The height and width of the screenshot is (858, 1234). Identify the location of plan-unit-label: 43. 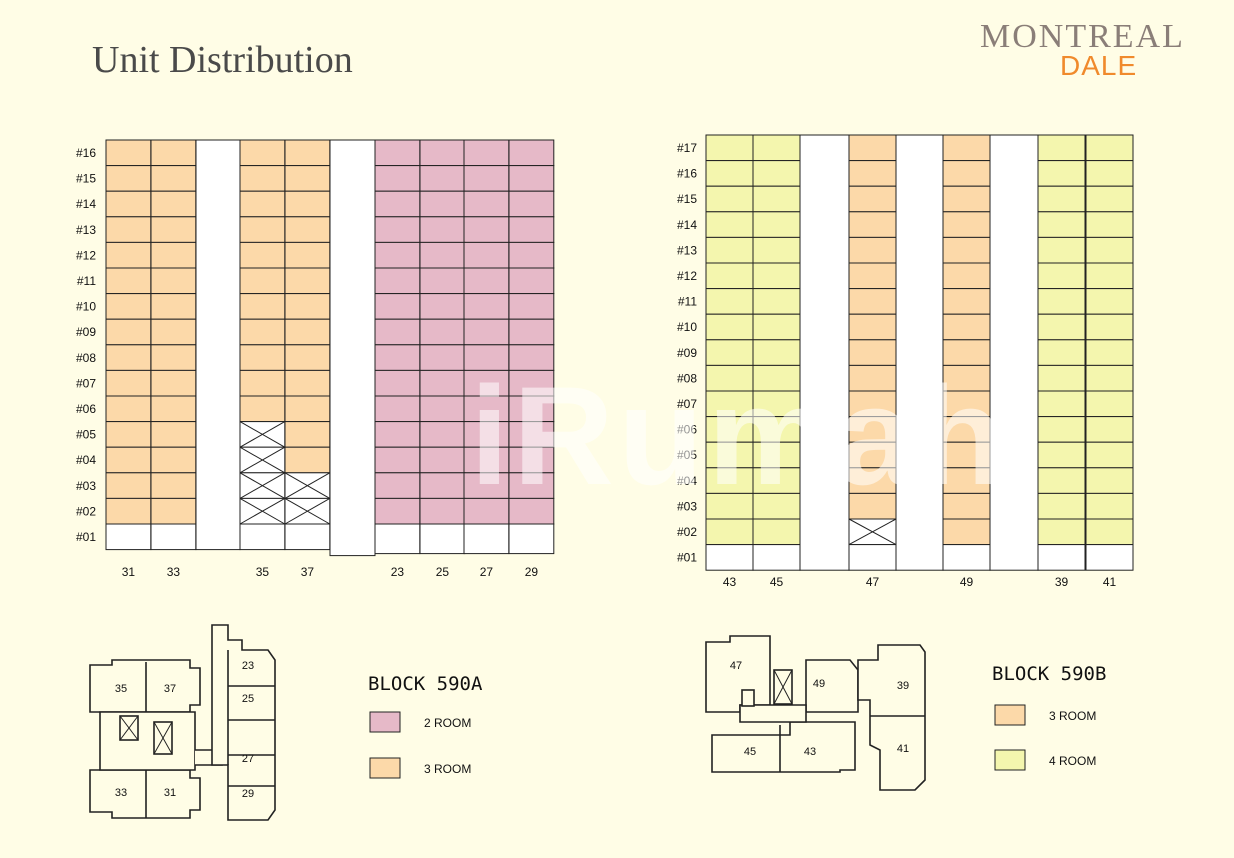
(810, 752).